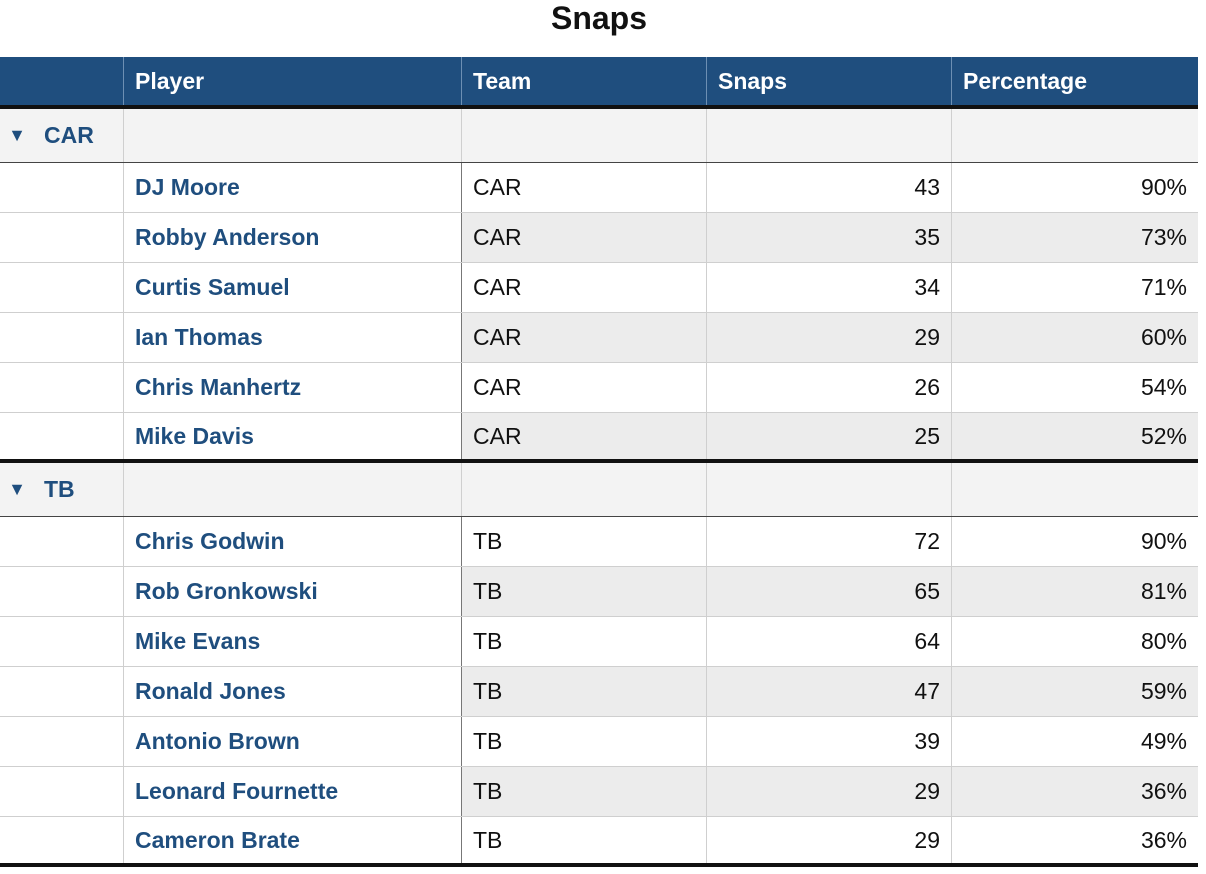  I want to click on player-name-cell: Antonio Brown, so click(293, 741).